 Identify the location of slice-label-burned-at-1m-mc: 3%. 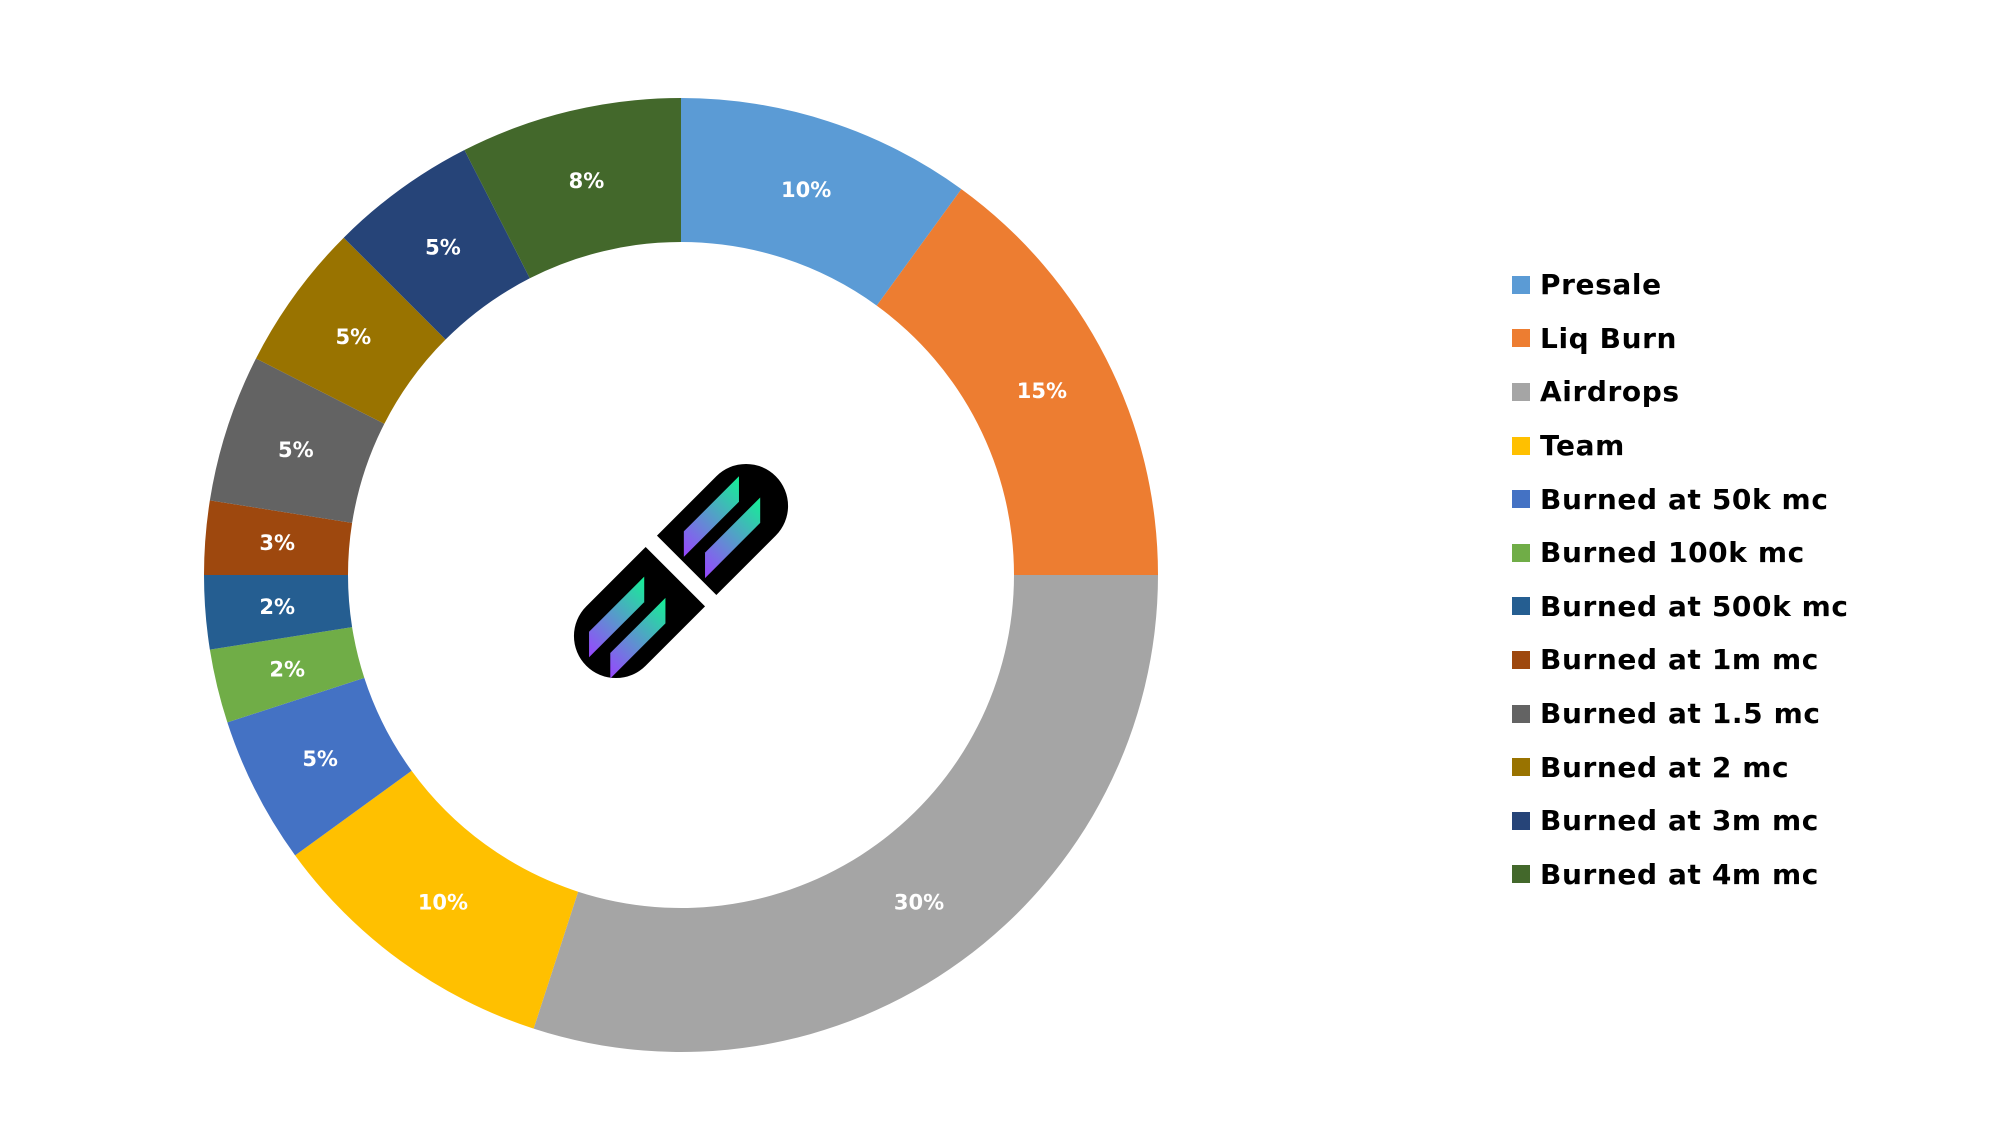
(277, 543).